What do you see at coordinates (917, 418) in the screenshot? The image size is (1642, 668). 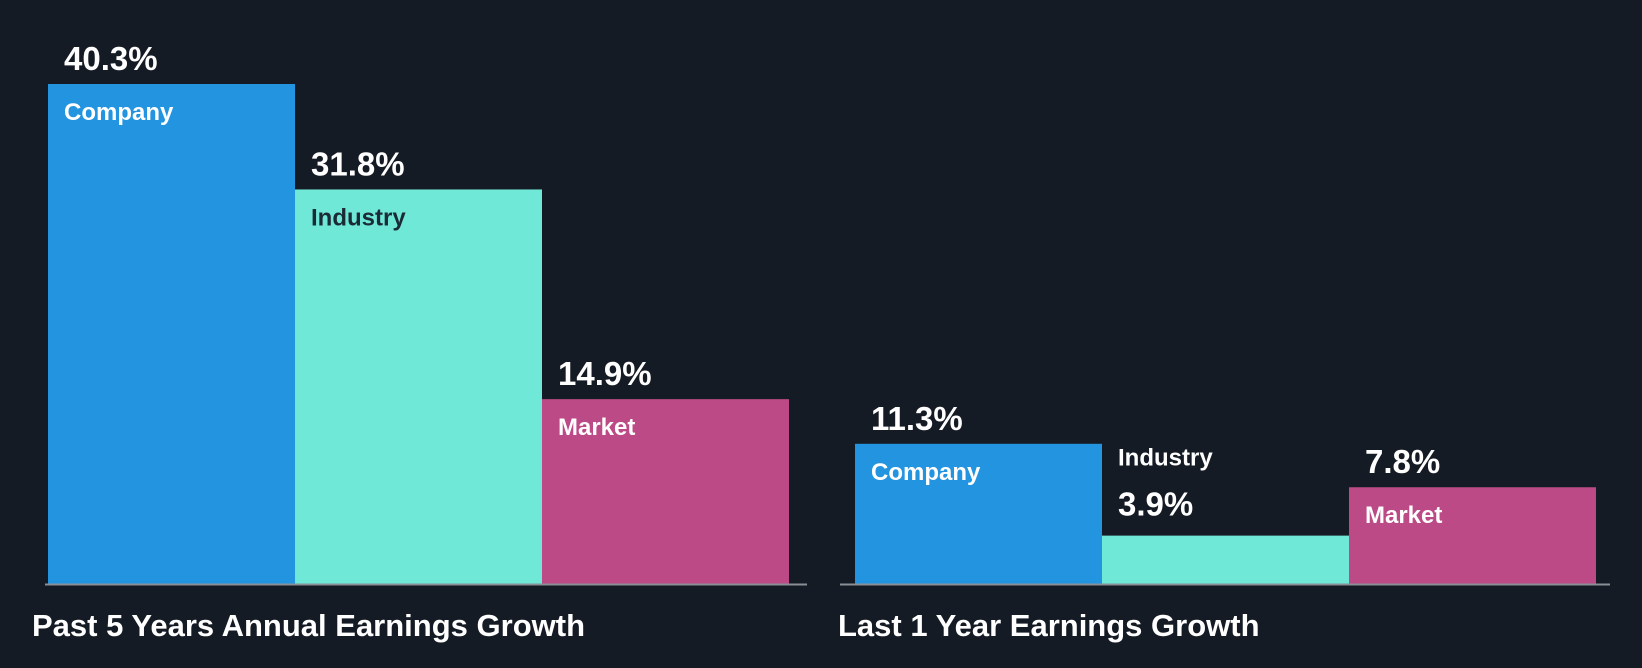 I see `bar-value-label: 11.3%` at bounding box center [917, 418].